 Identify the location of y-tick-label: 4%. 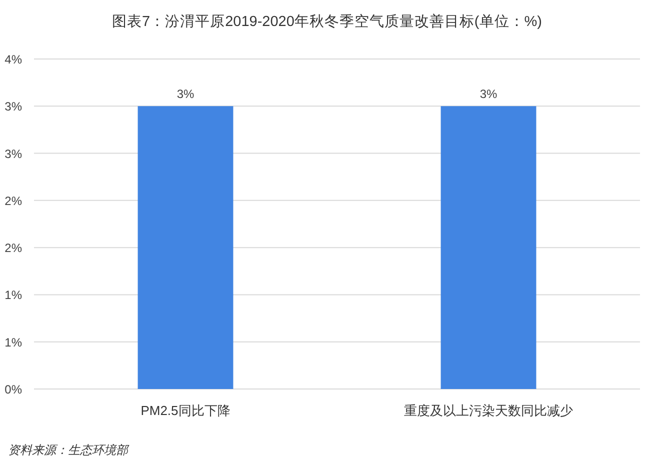
(13, 59).